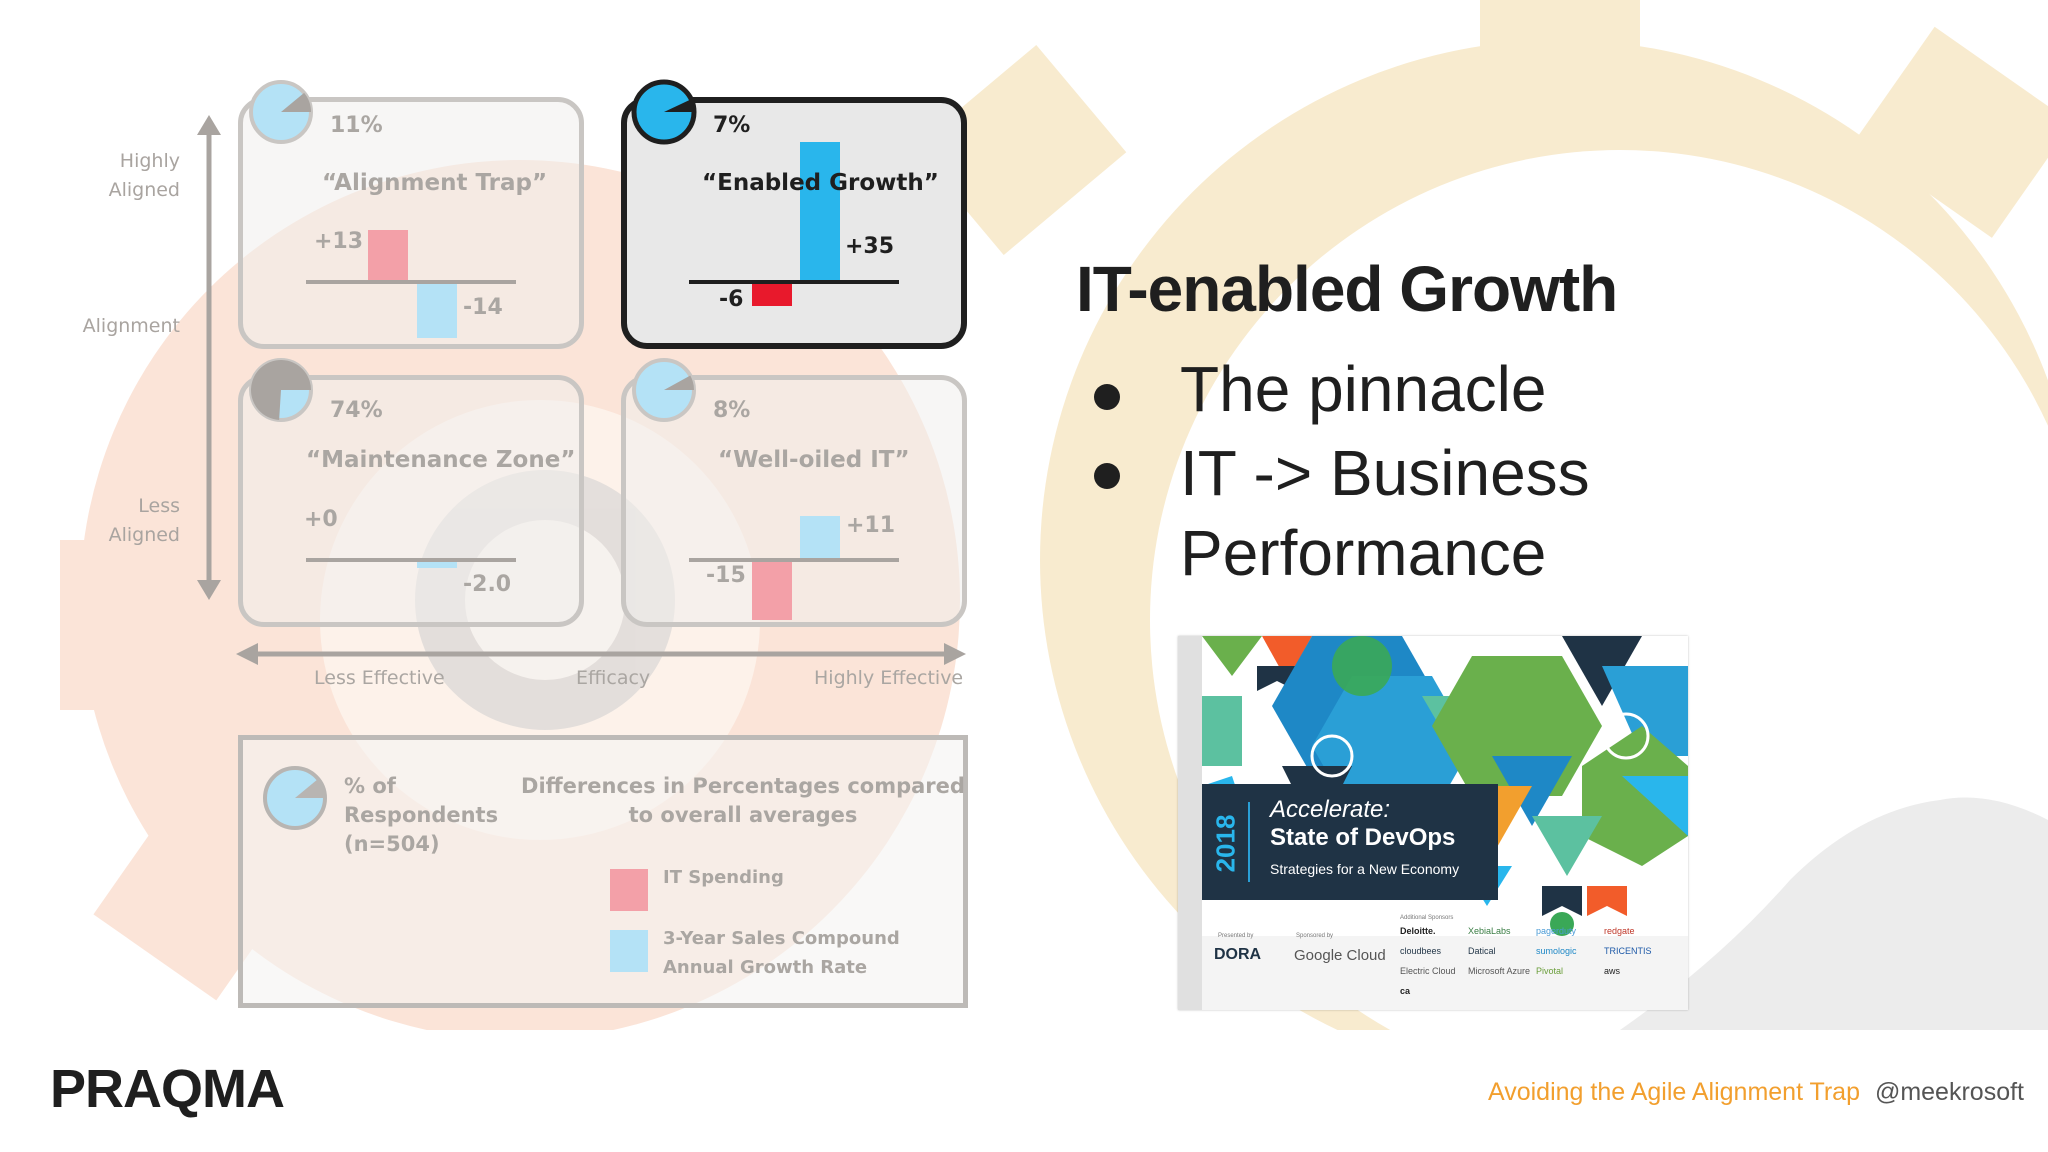  Describe the element at coordinates (1236, 936) in the screenshot. I see `report-presented-by: Presented by` at that location.